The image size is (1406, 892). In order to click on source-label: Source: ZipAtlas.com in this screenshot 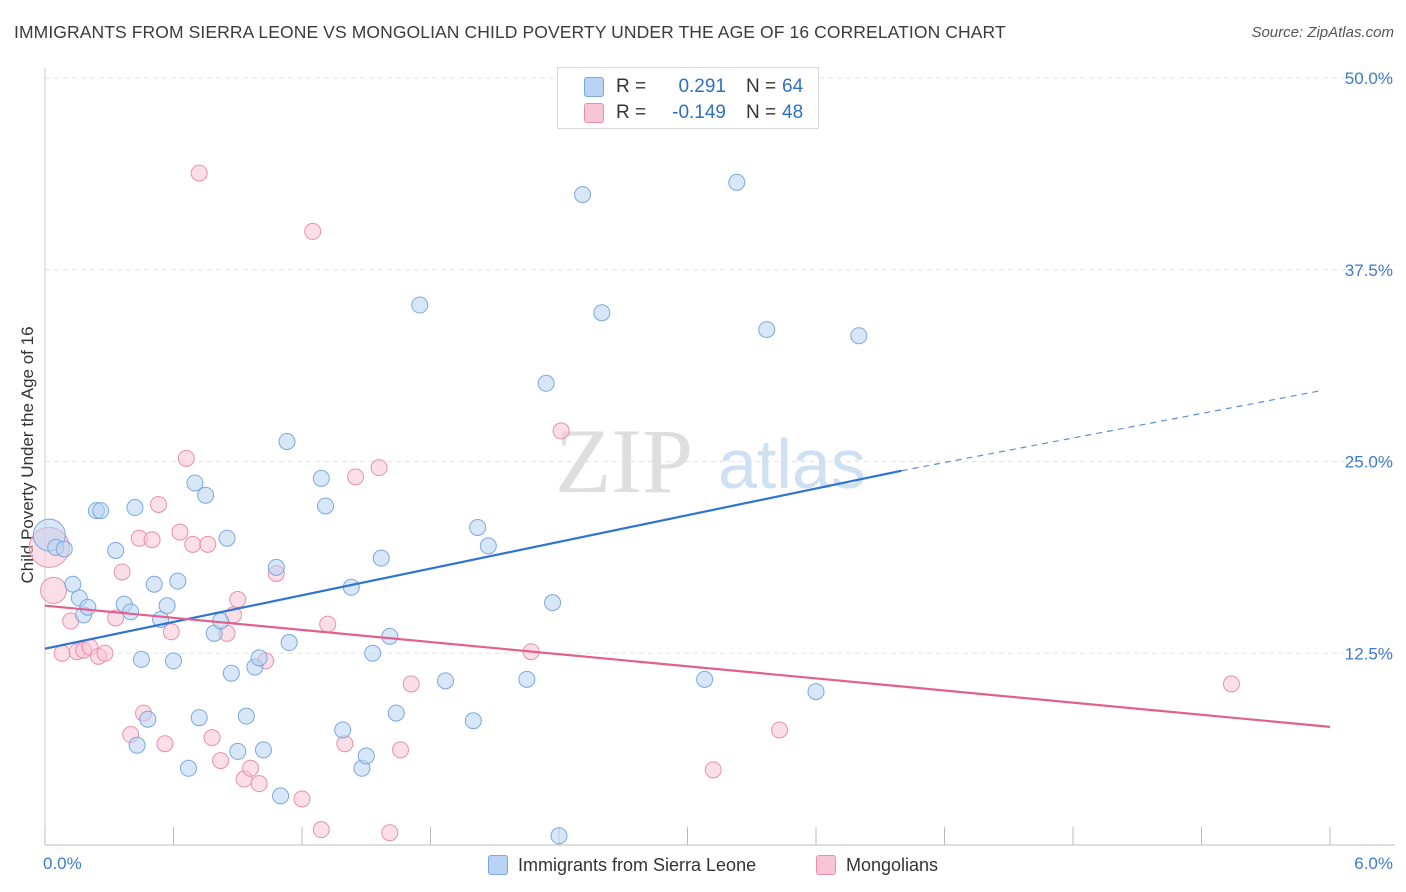, I will do `click(1322, 32)`.